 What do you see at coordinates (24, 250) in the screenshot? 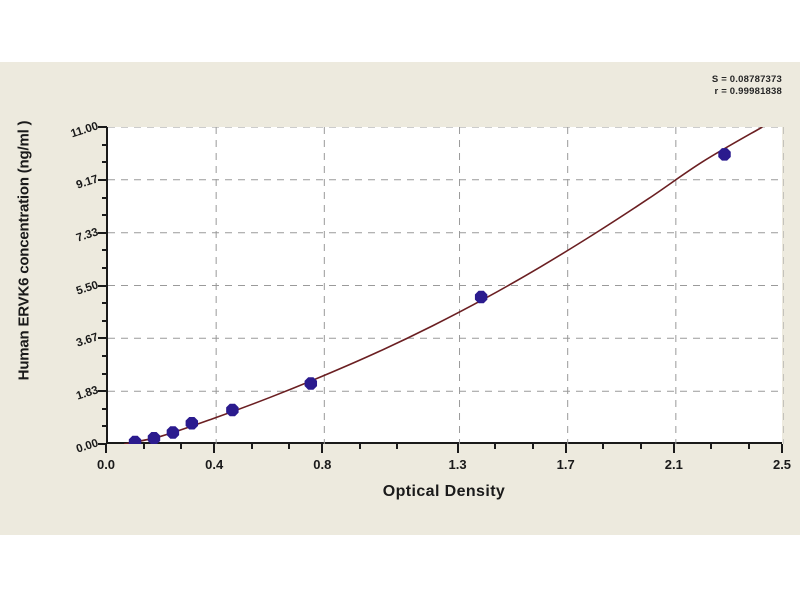
I see `y-axis-title: Human ERVK6 concentration (ng/ml )` at bounding box center [24, 250].